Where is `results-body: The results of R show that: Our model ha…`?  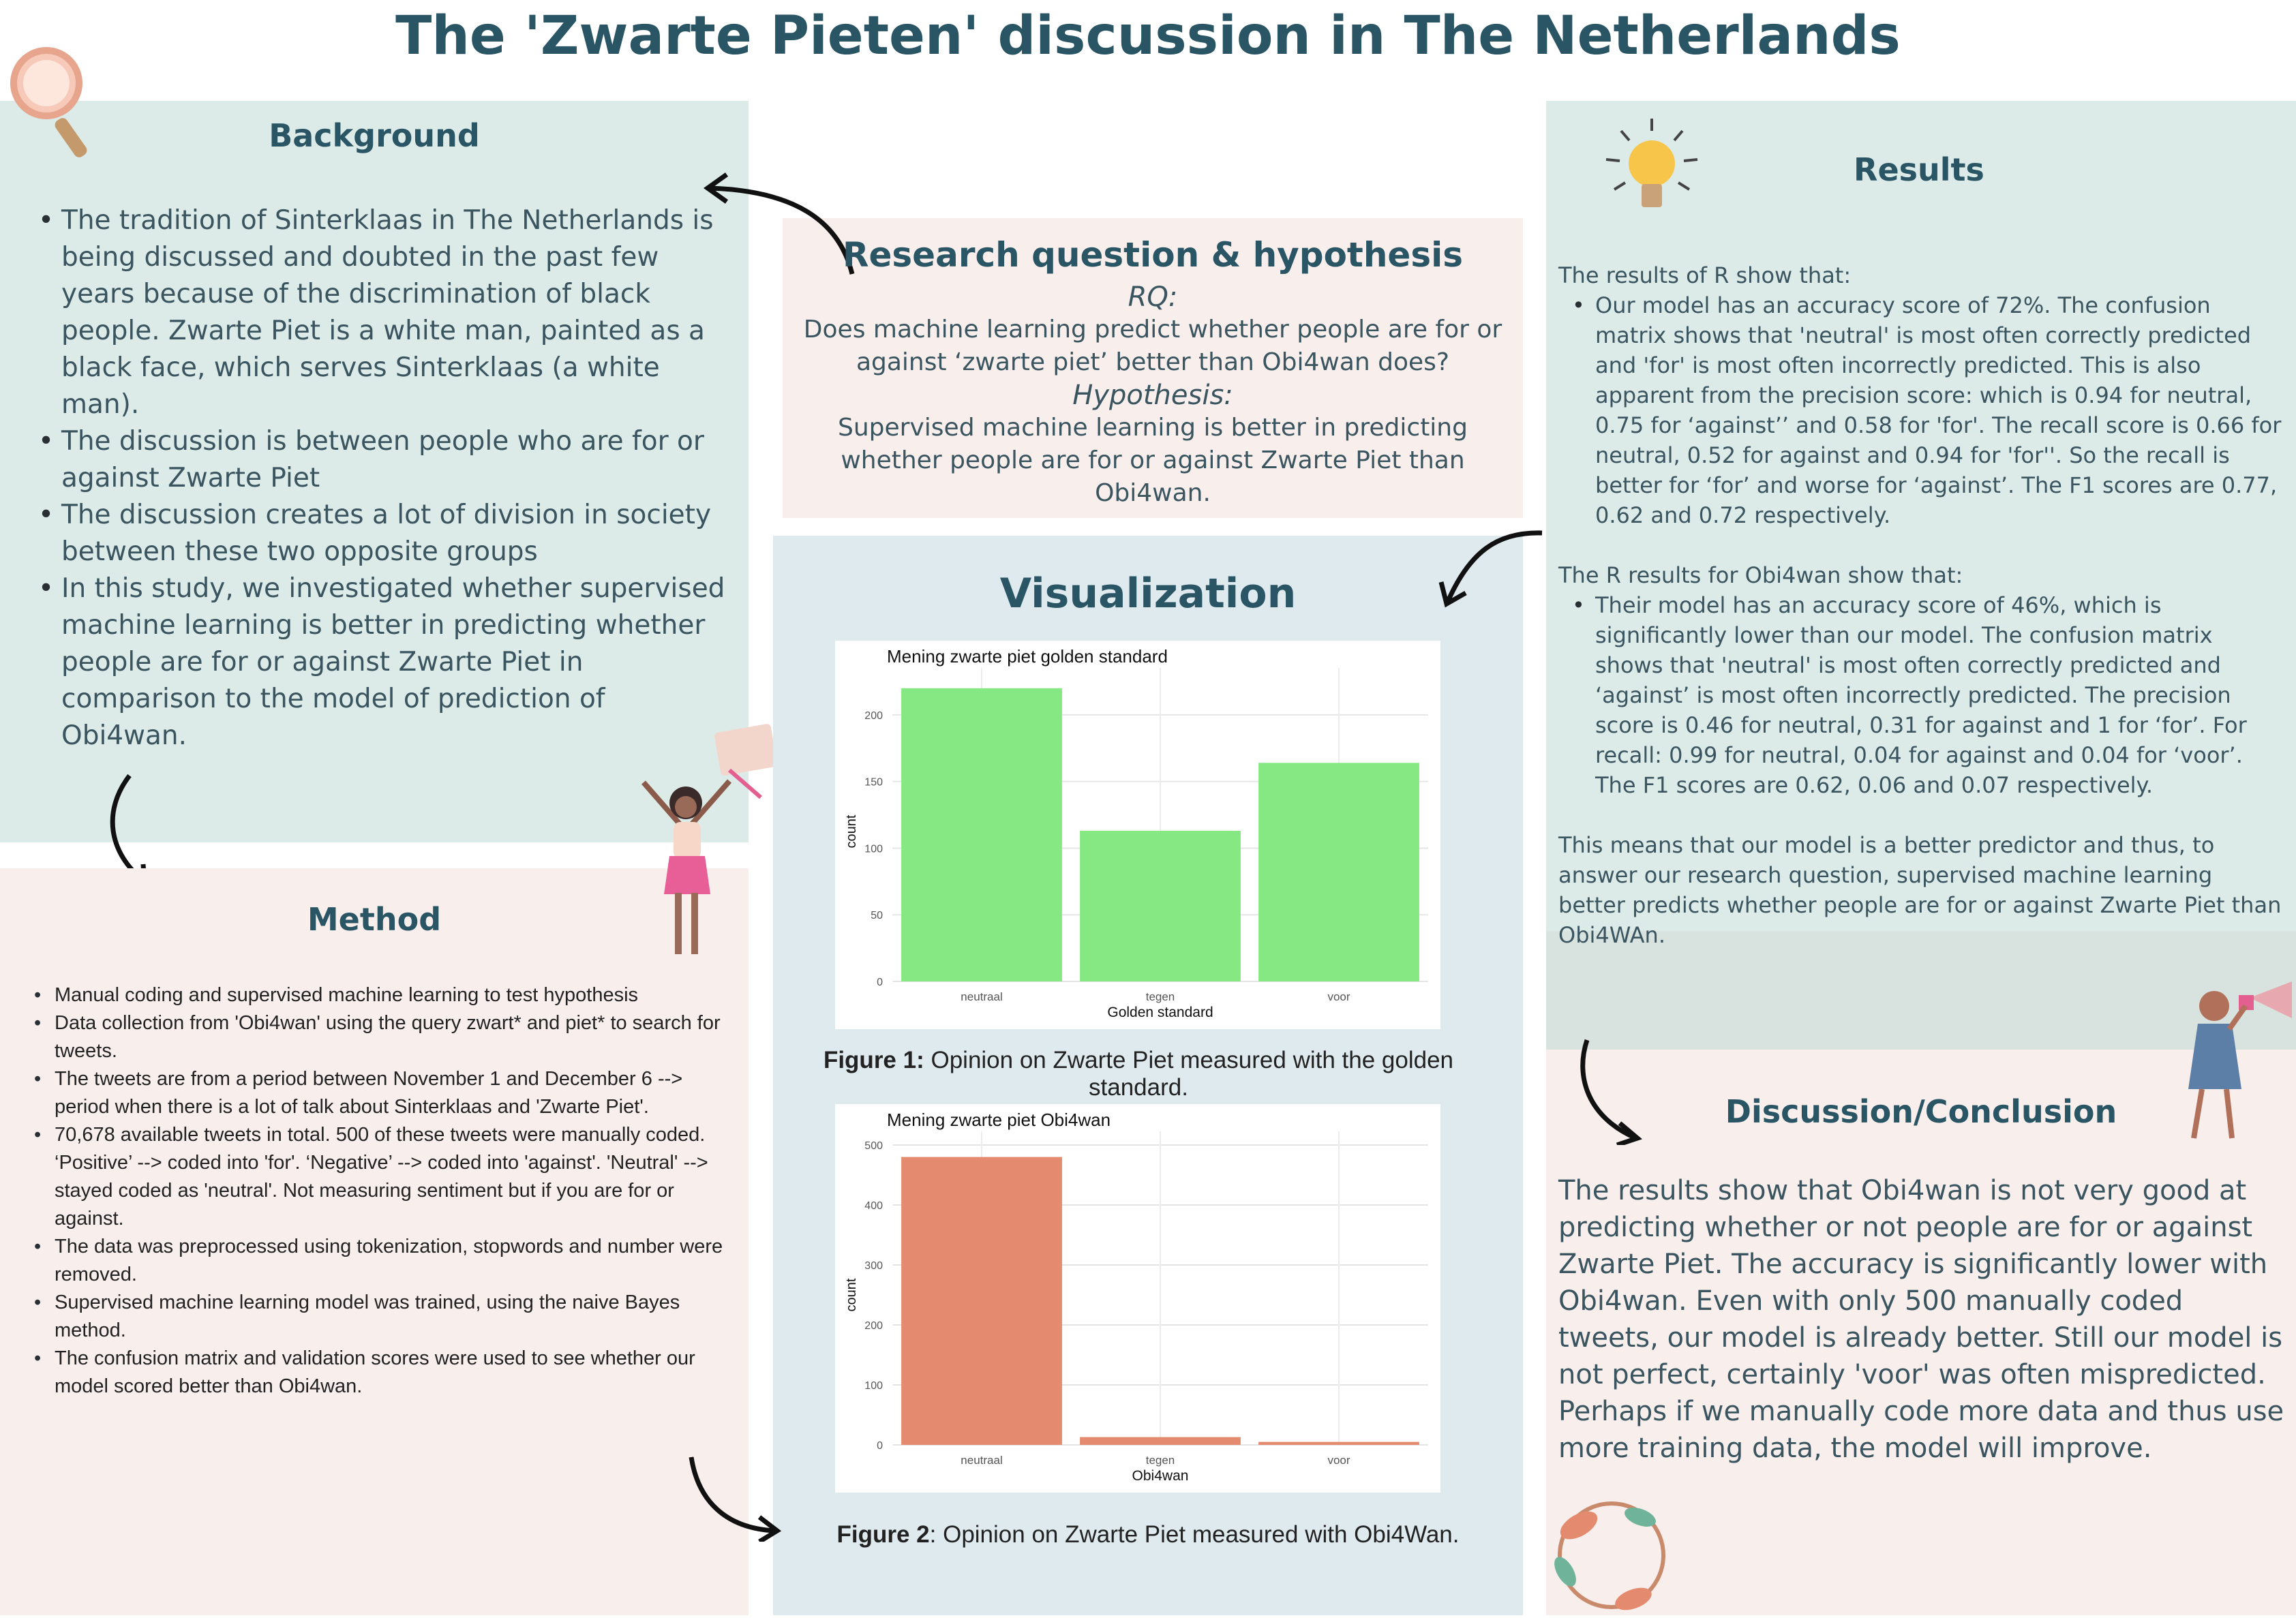
results-body: The results of R show that: Our model ha… is located at coordinates (1921, 605).